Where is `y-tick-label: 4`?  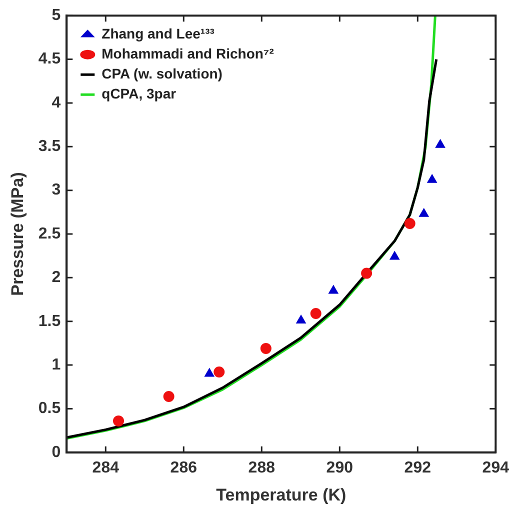
y-tick-label: 4 is located at coordinates (56, 103).